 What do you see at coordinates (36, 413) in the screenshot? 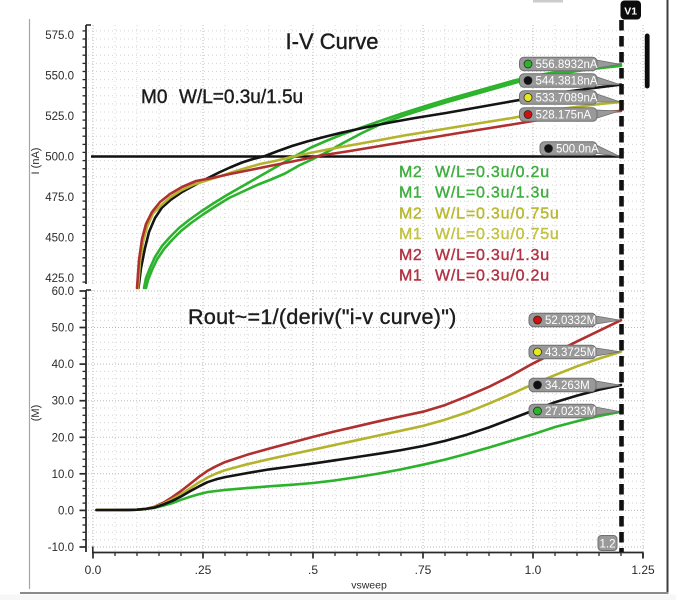
I see `svg-text: (M)` at bounding box center [36, 413].